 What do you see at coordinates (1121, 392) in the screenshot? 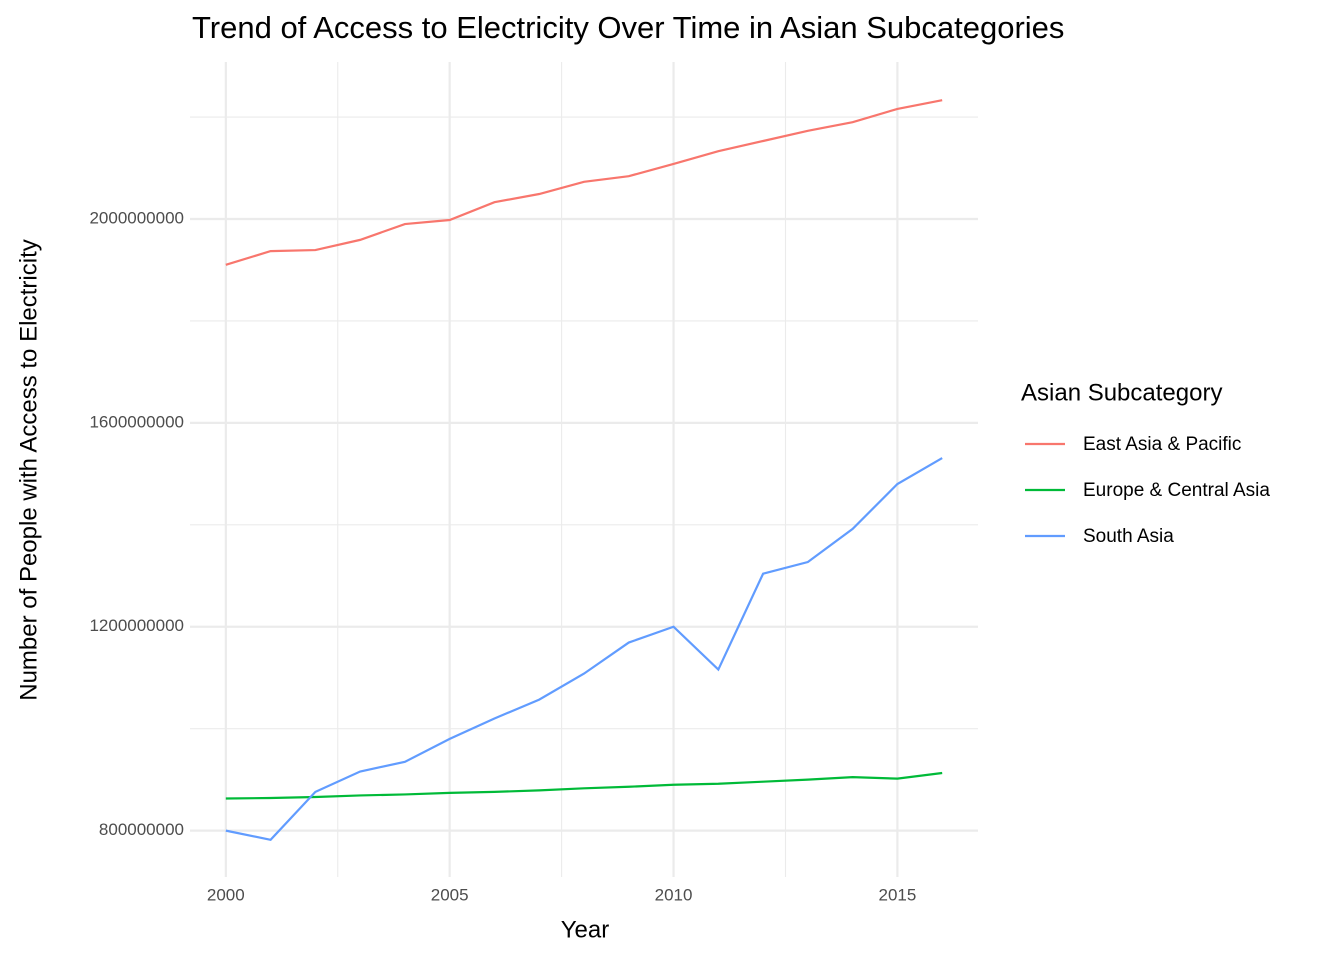
I see `legend-title: Asian Subcategory` at bounding box center [1121, 392].